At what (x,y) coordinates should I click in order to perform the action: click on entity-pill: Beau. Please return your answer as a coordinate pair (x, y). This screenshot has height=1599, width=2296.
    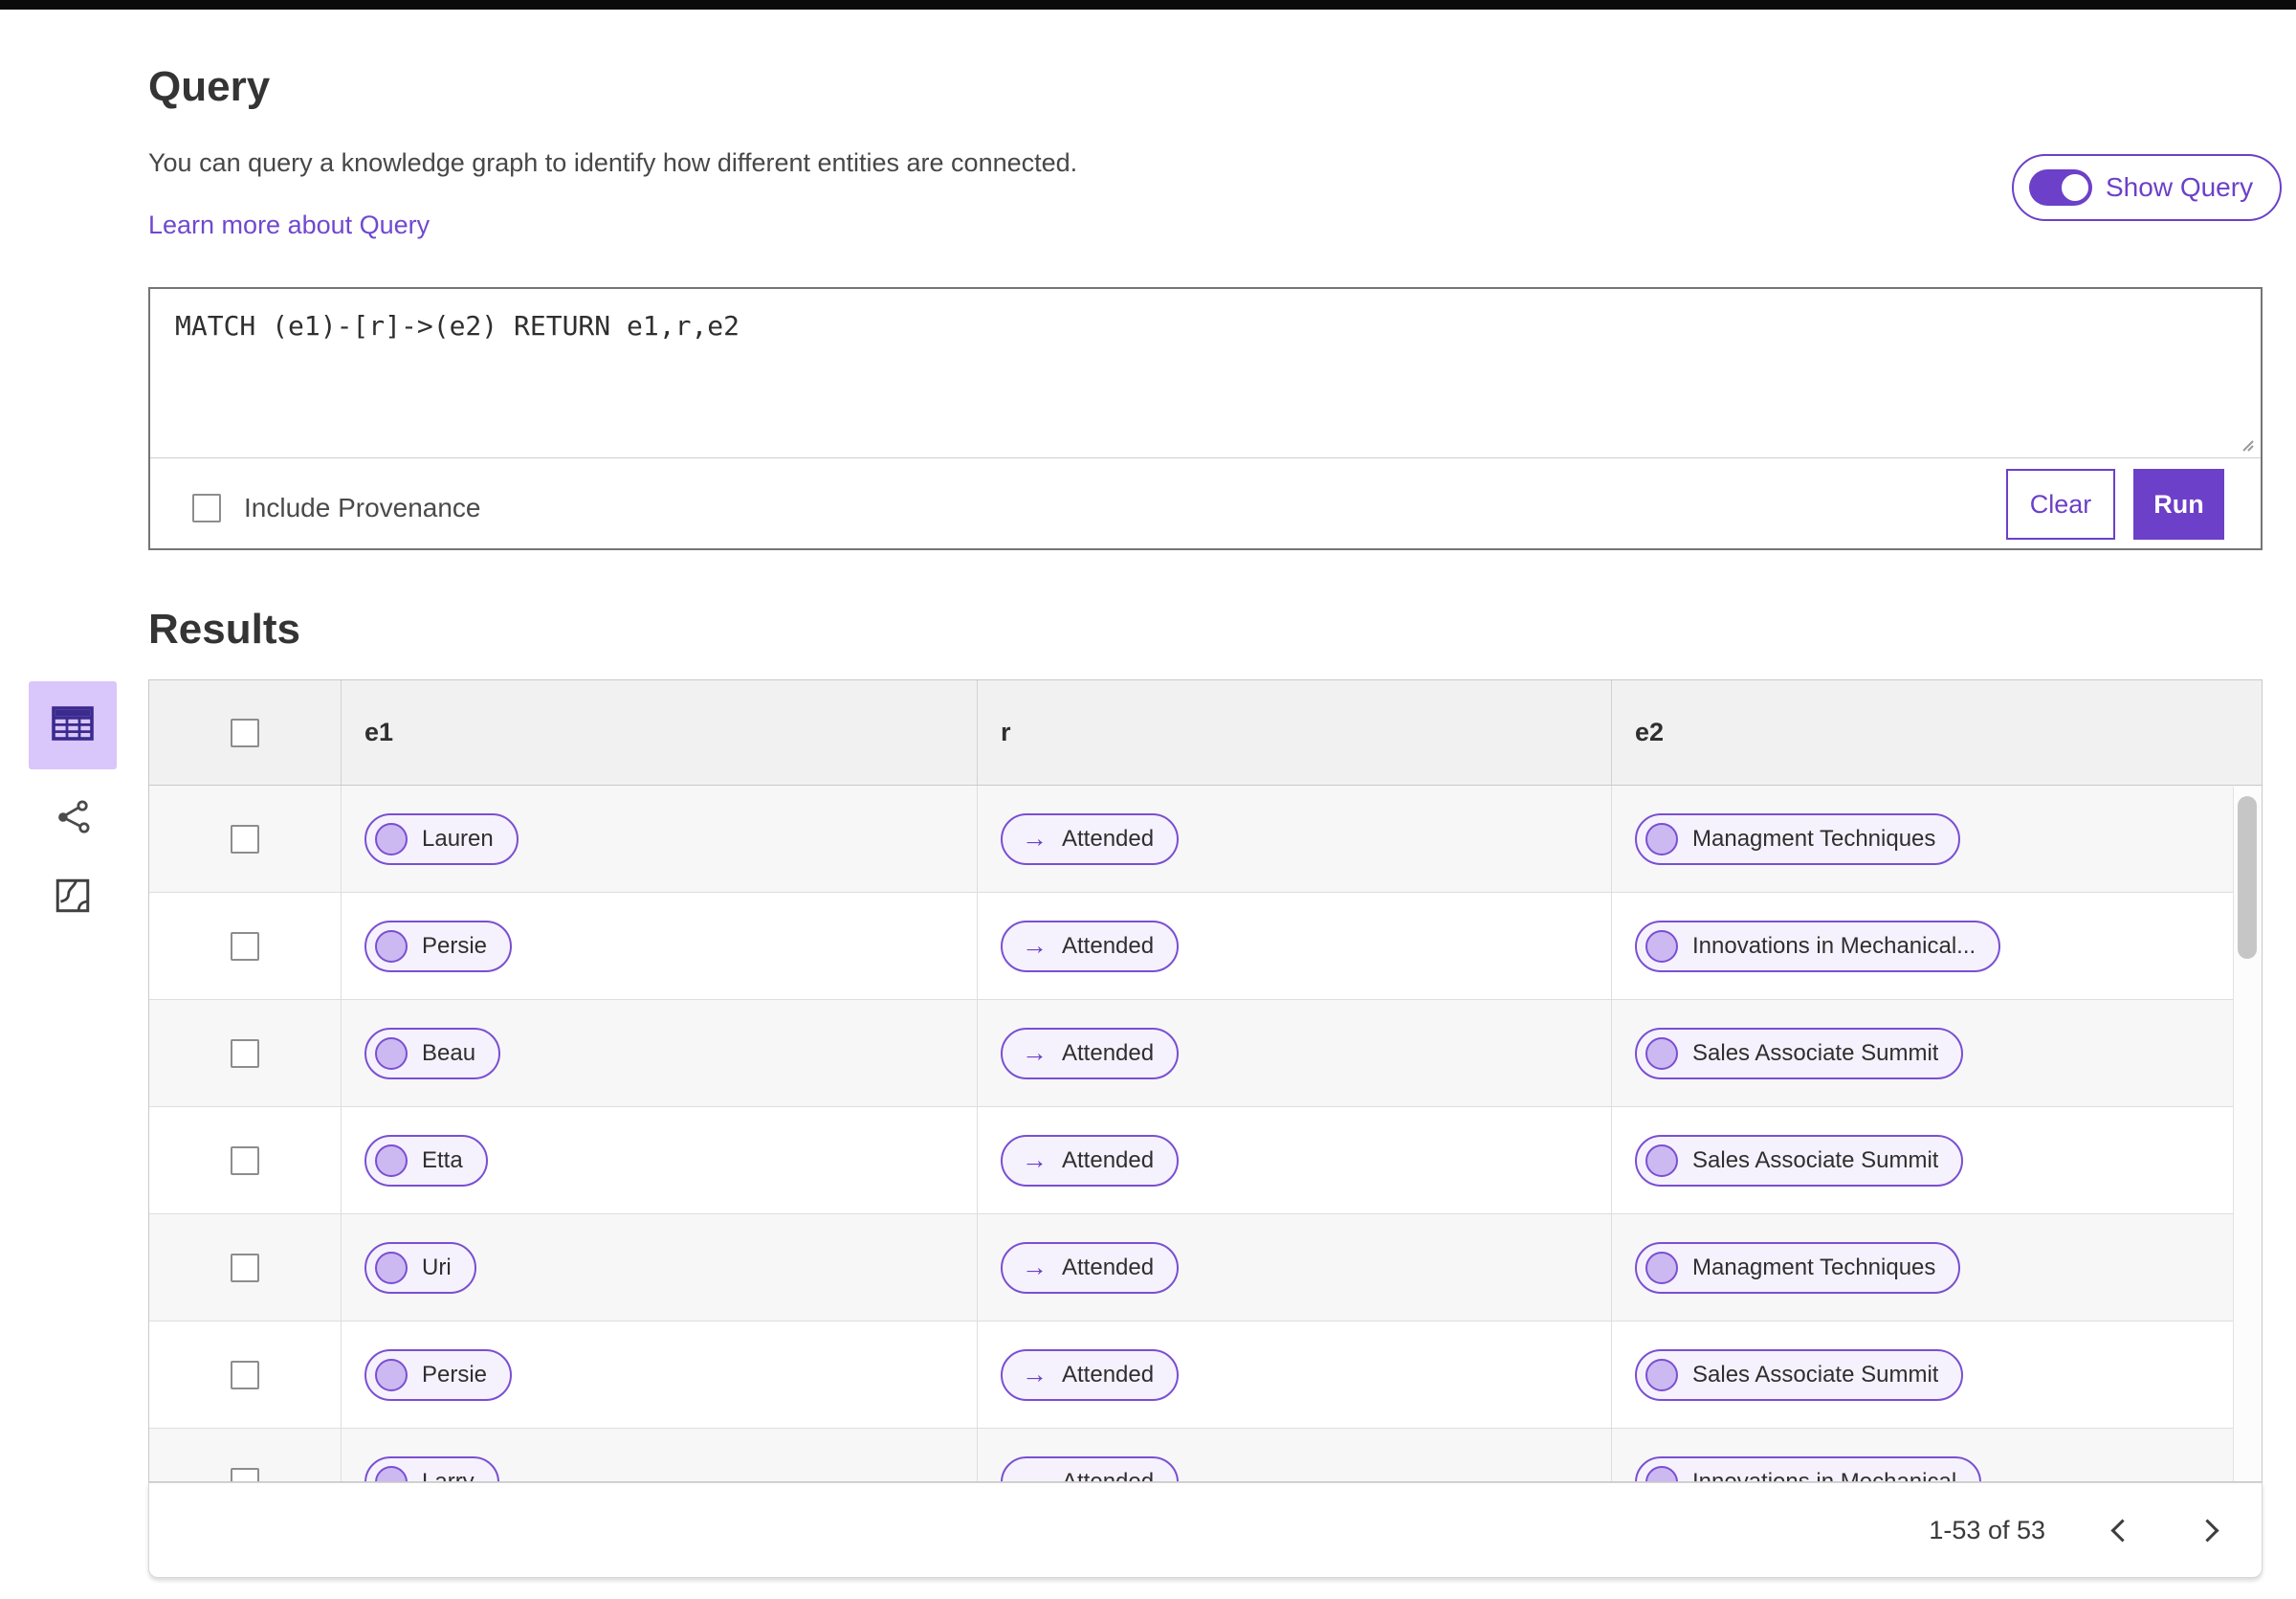
    Looking at the image, I should click on (433, 1053).